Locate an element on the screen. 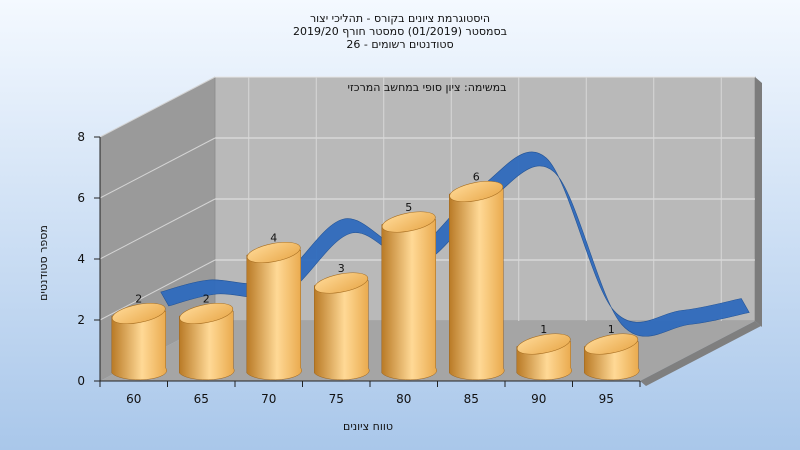 Image resolution: width=800 pixels, height=450 pixels. y-axis-label: מספר סטודנטים is located at coordinates (43, 263).